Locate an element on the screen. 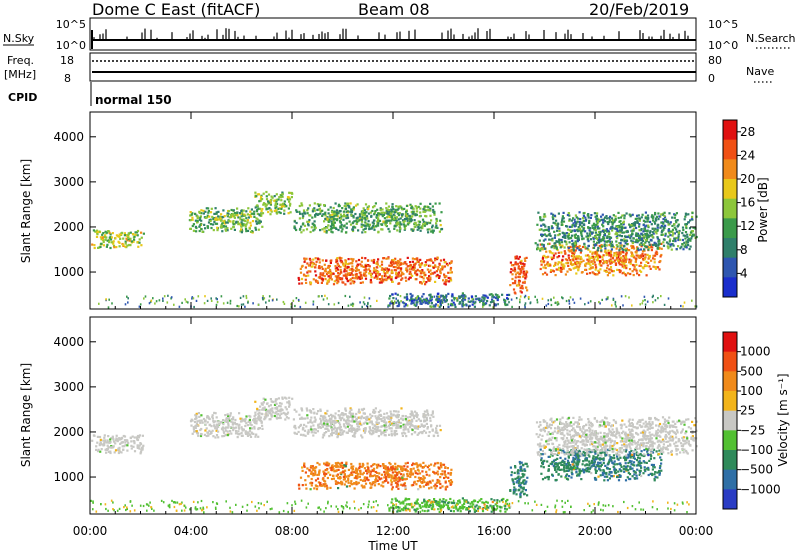 The height and width of the screenshot is (554, 800). nsearch-label: N.Search is located at coordinates (771, 38).